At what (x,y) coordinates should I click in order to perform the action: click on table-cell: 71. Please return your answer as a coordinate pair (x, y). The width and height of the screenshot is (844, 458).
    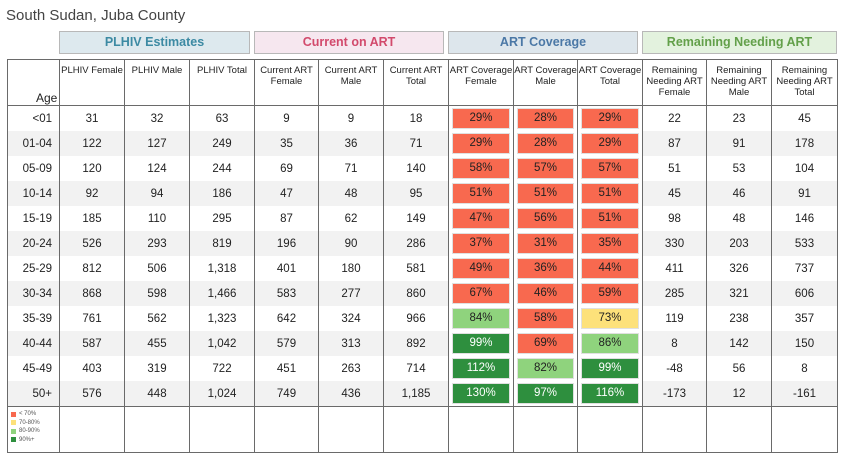
    Looking at the image, I should click on (351, 168).